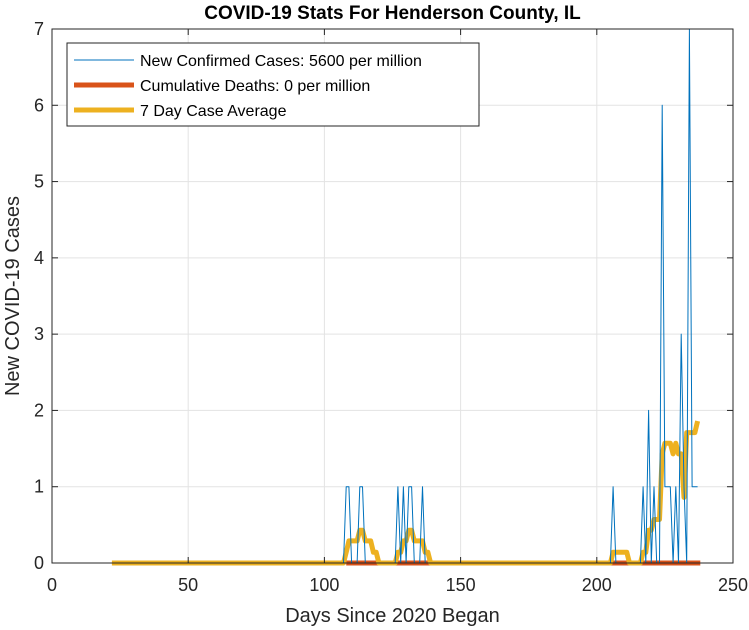  Describe the element at coordinates (188, 585) in the screenshot. I see `x-tick-label: 50` at that location.